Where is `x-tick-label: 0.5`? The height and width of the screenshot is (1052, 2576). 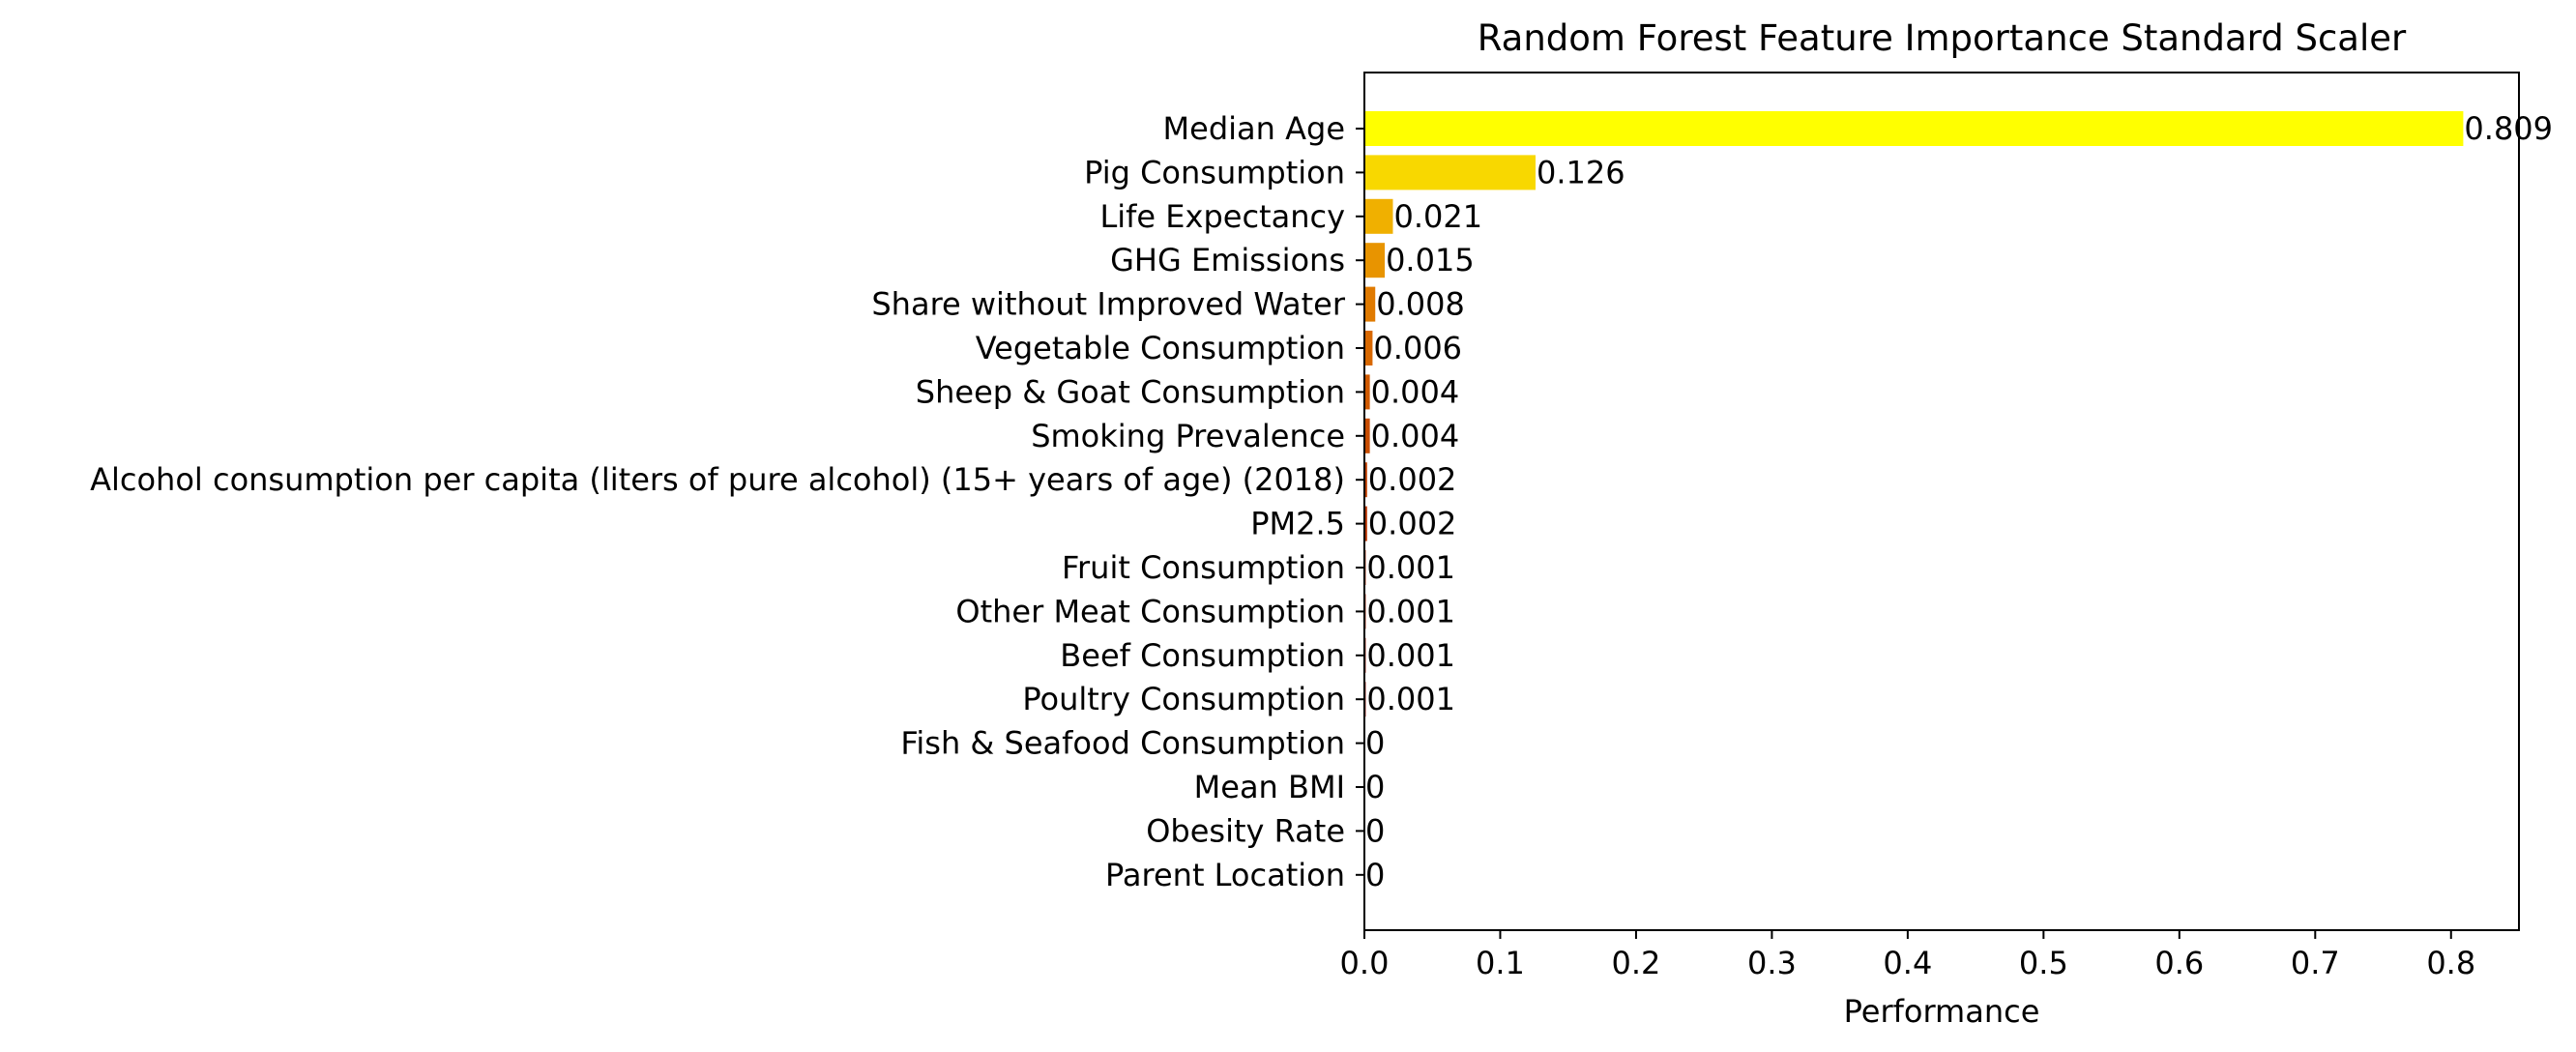
x-tick-label: 0.5 is located at coordinates (2043, 963).